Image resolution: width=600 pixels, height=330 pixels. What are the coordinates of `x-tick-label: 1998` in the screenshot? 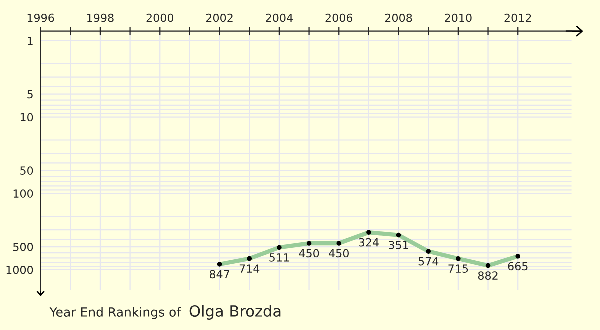 It's located at (101, 18).